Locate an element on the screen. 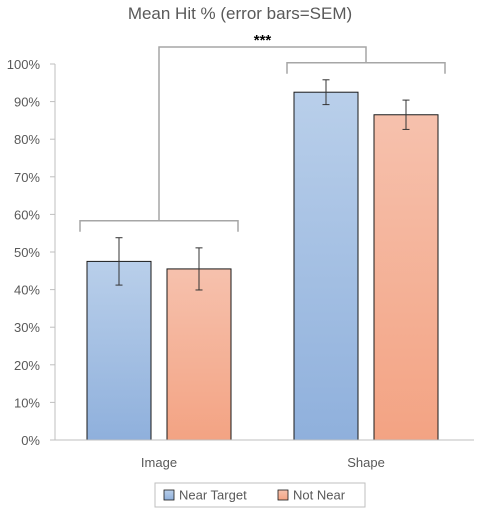 The height and width of the screenshot is (517, 484). bar-near-target-image is located at coordinates (119, 350).